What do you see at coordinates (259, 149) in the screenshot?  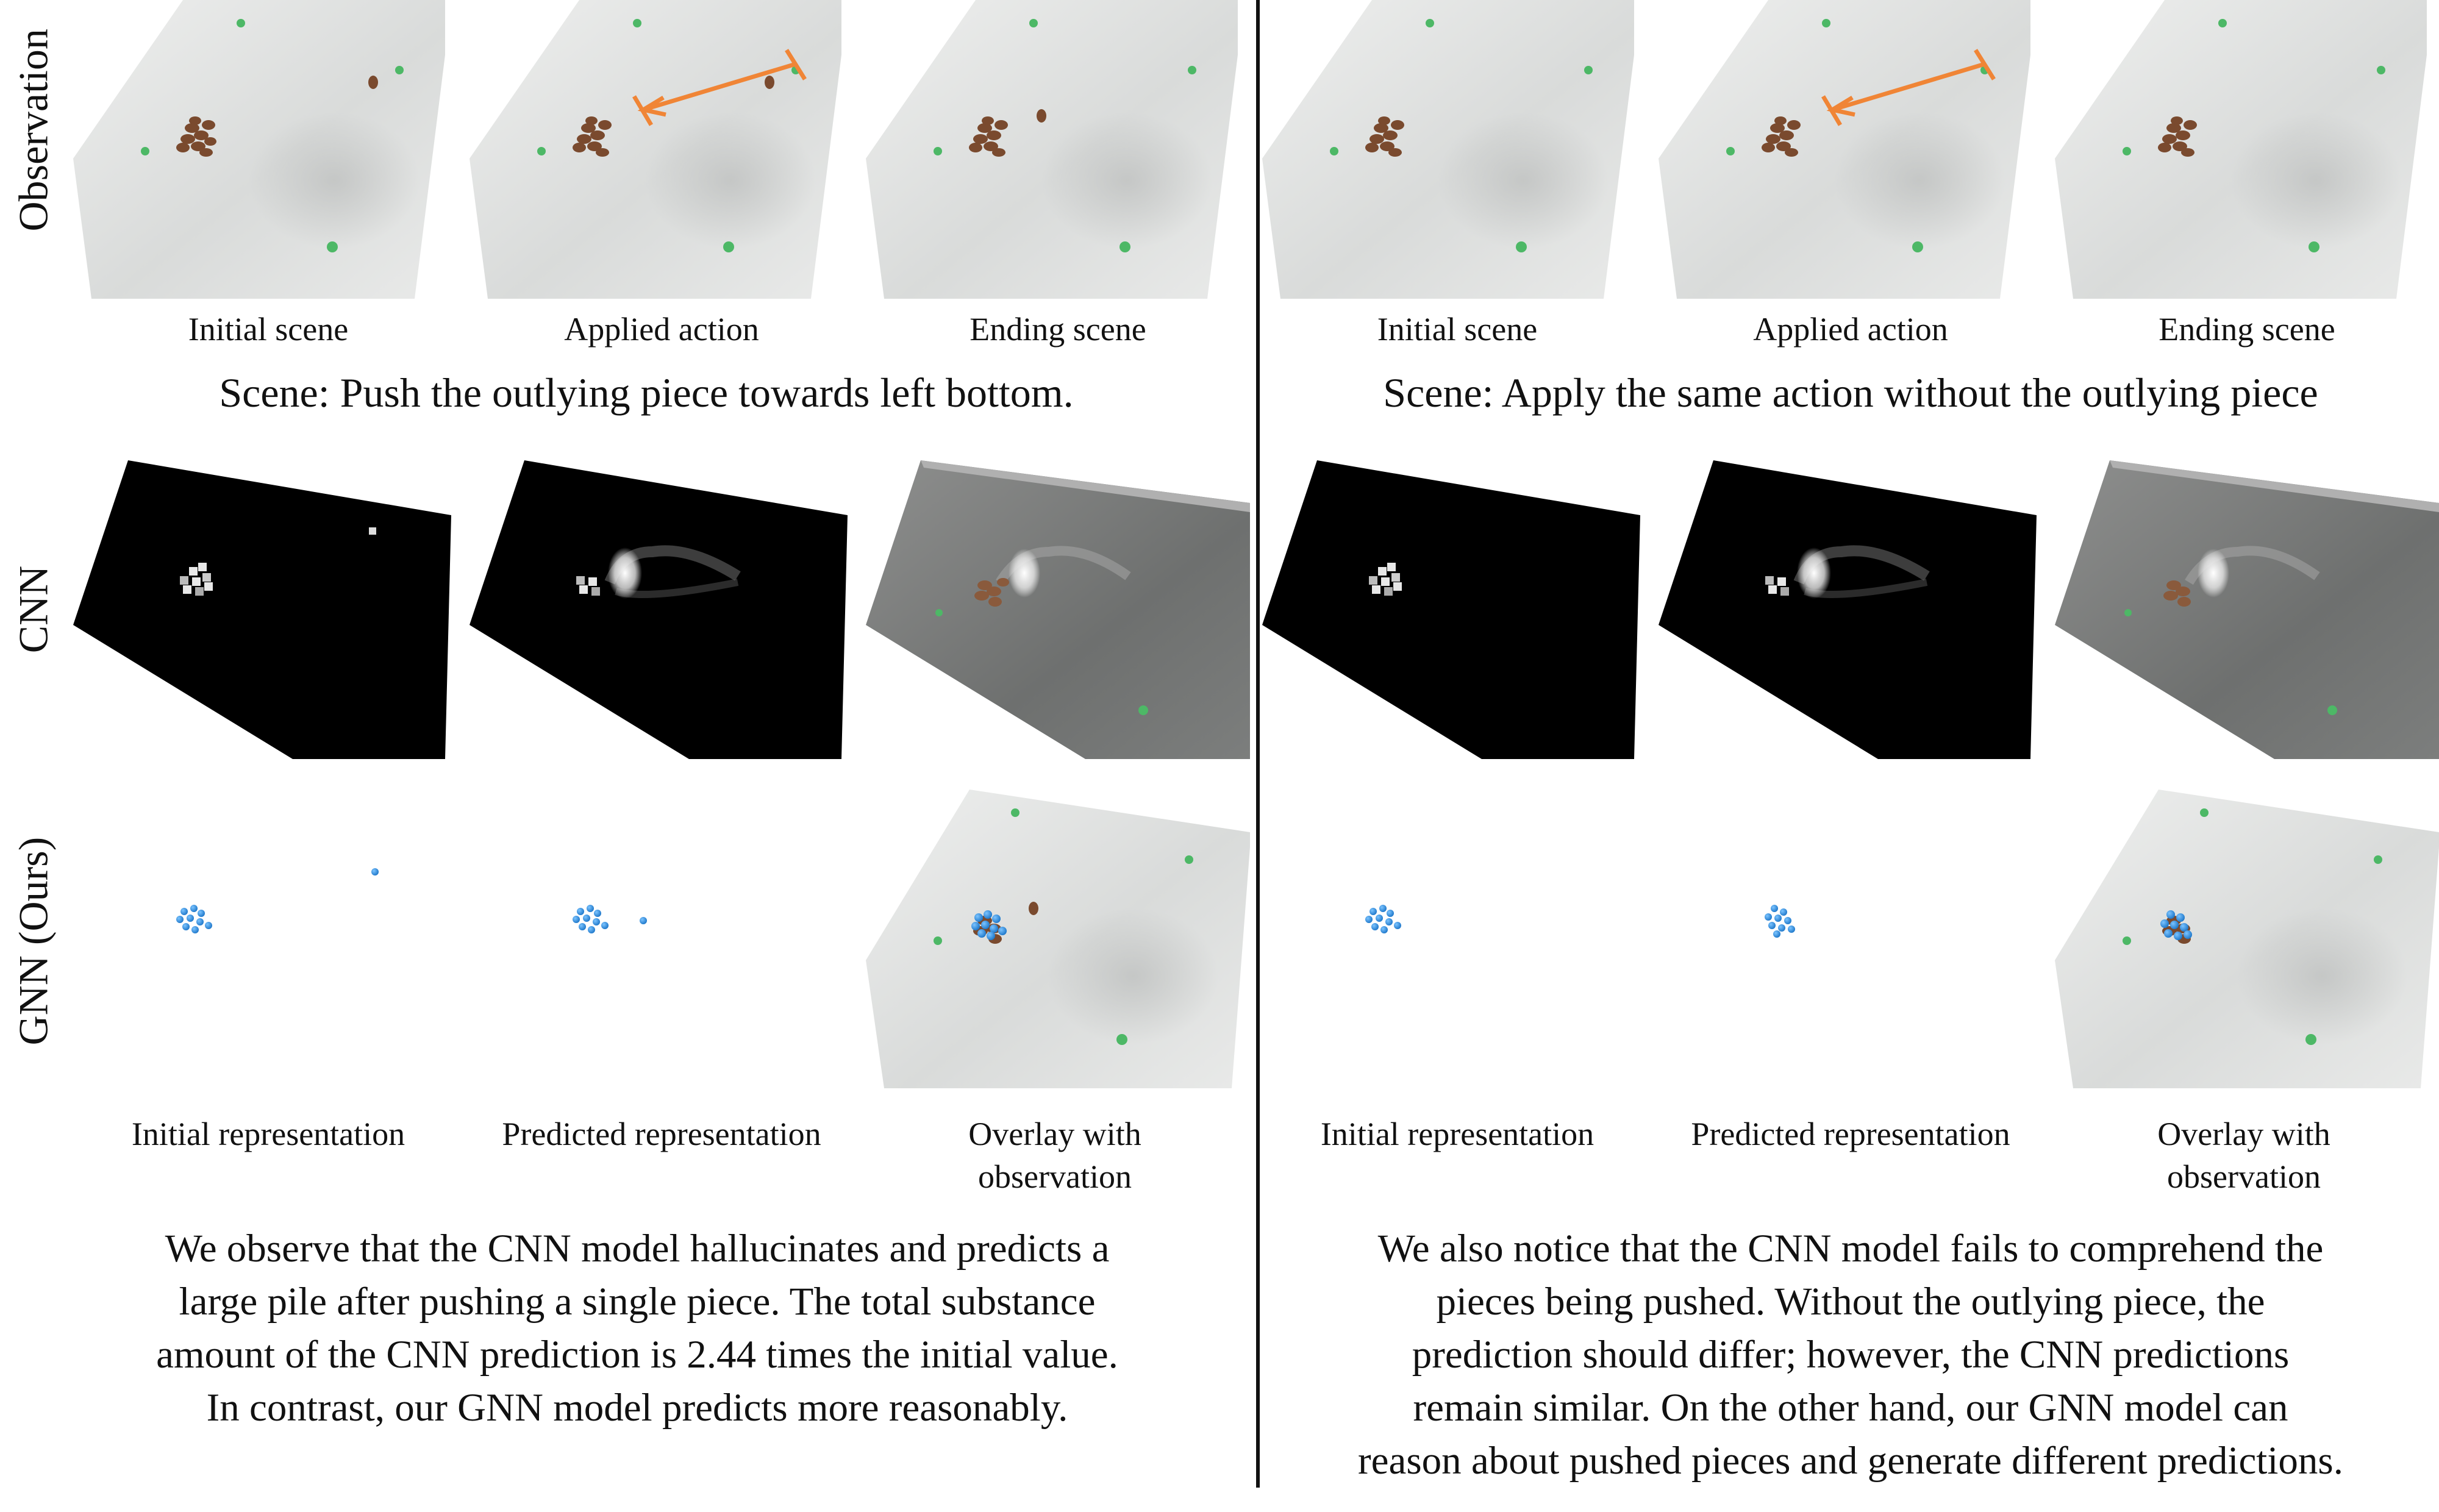 I see `obs-initial-scene-left` at bounding box center [259, 149].